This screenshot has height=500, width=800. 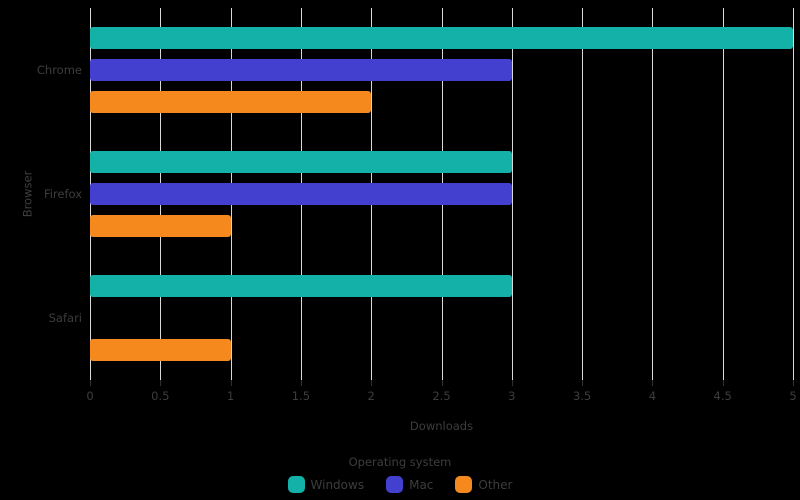 I want to click on x-tick-label: 1.5, so click(x=301, y=396).